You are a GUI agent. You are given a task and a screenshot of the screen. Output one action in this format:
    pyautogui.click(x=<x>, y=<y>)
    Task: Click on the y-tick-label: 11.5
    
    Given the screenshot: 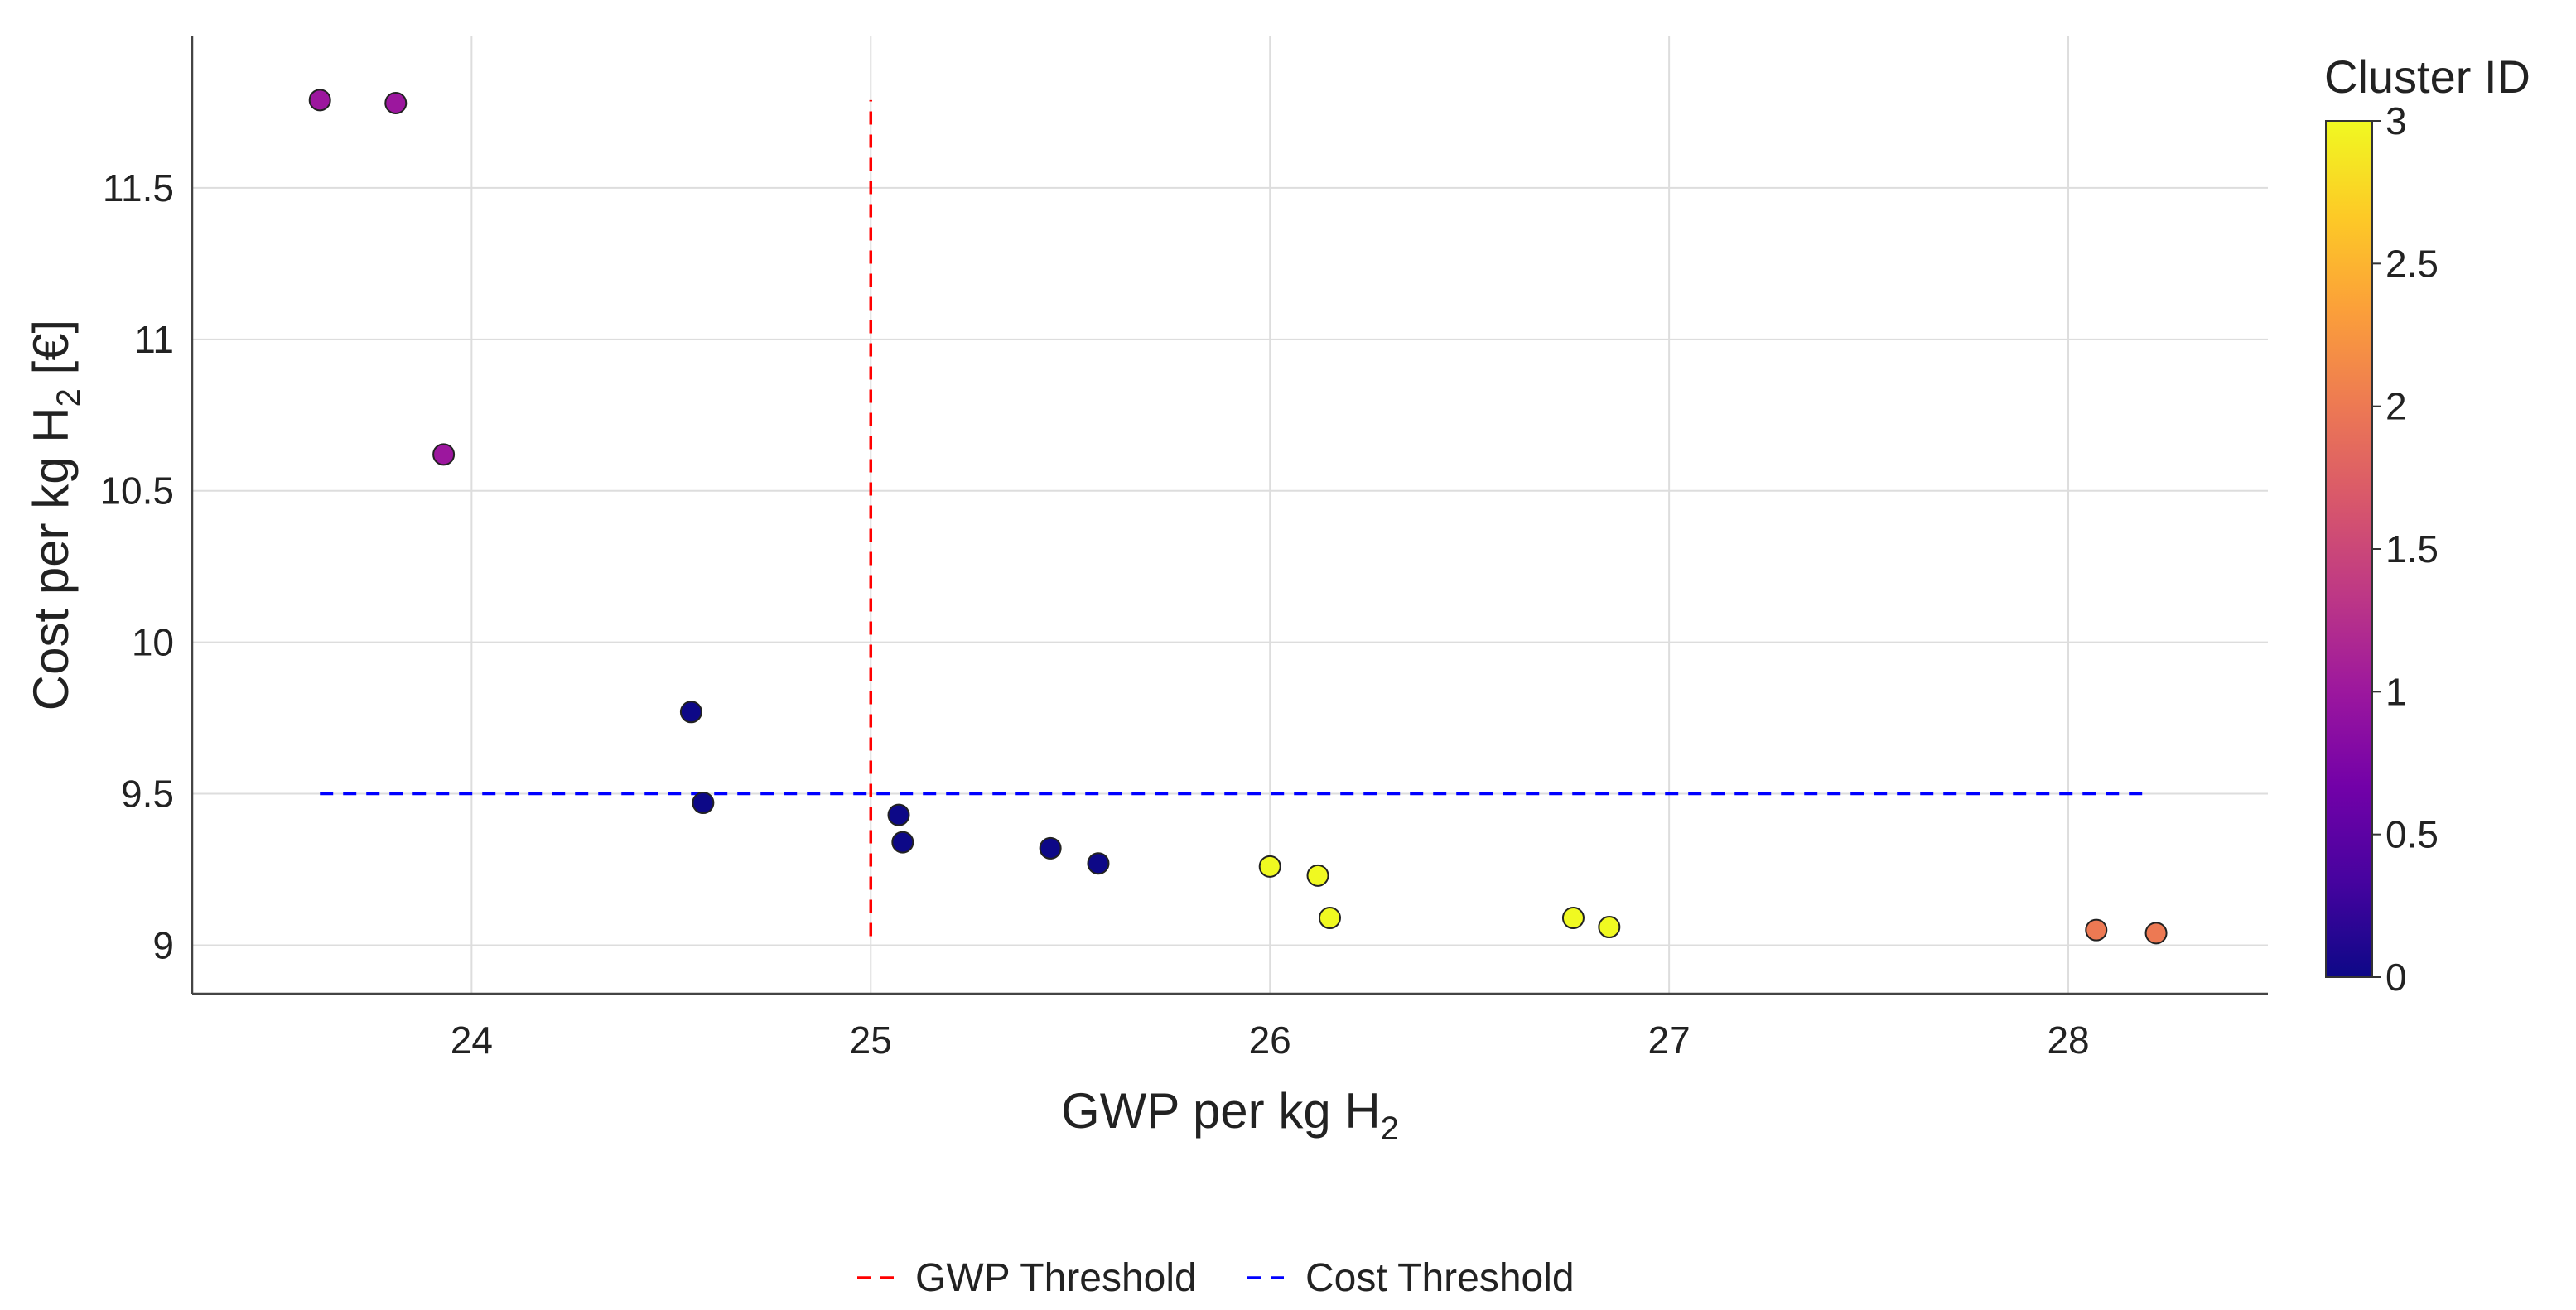 What is the action you would take?
    pyautogui.click(x=138, y=188)
    